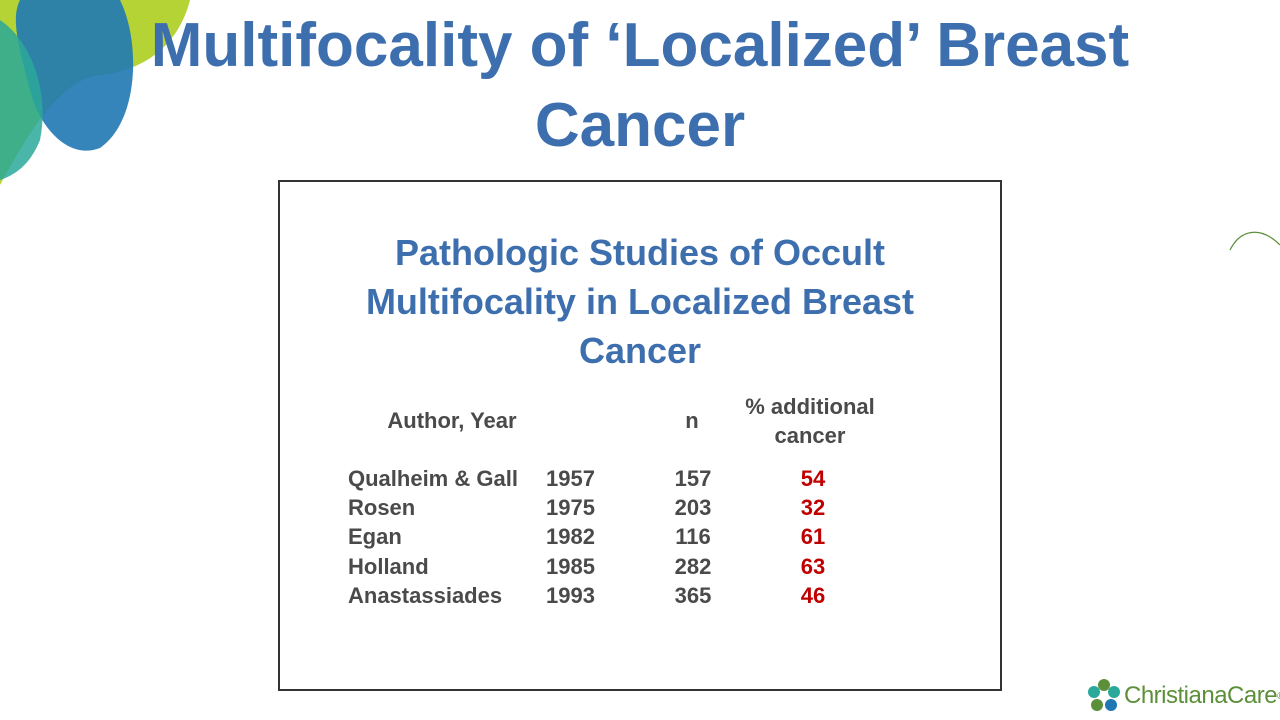 The width and height of the screenshot is (1280, 720). Describe the element at coordinates (21, 100) in the screenshot. I see `teal-shape` at that location.